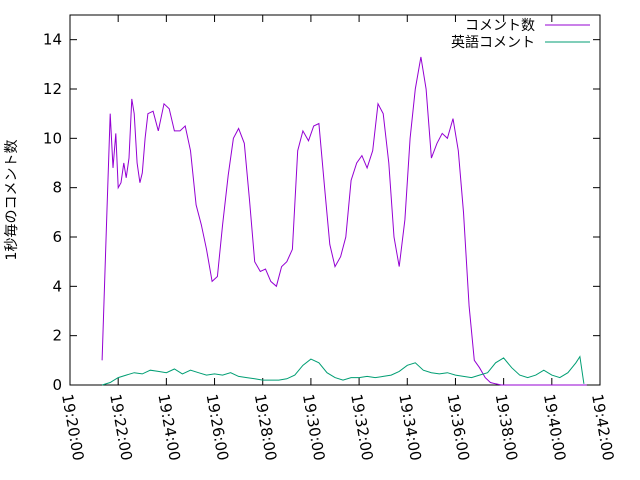  I want to click on y-tick-label: 2, so click(57, 336).